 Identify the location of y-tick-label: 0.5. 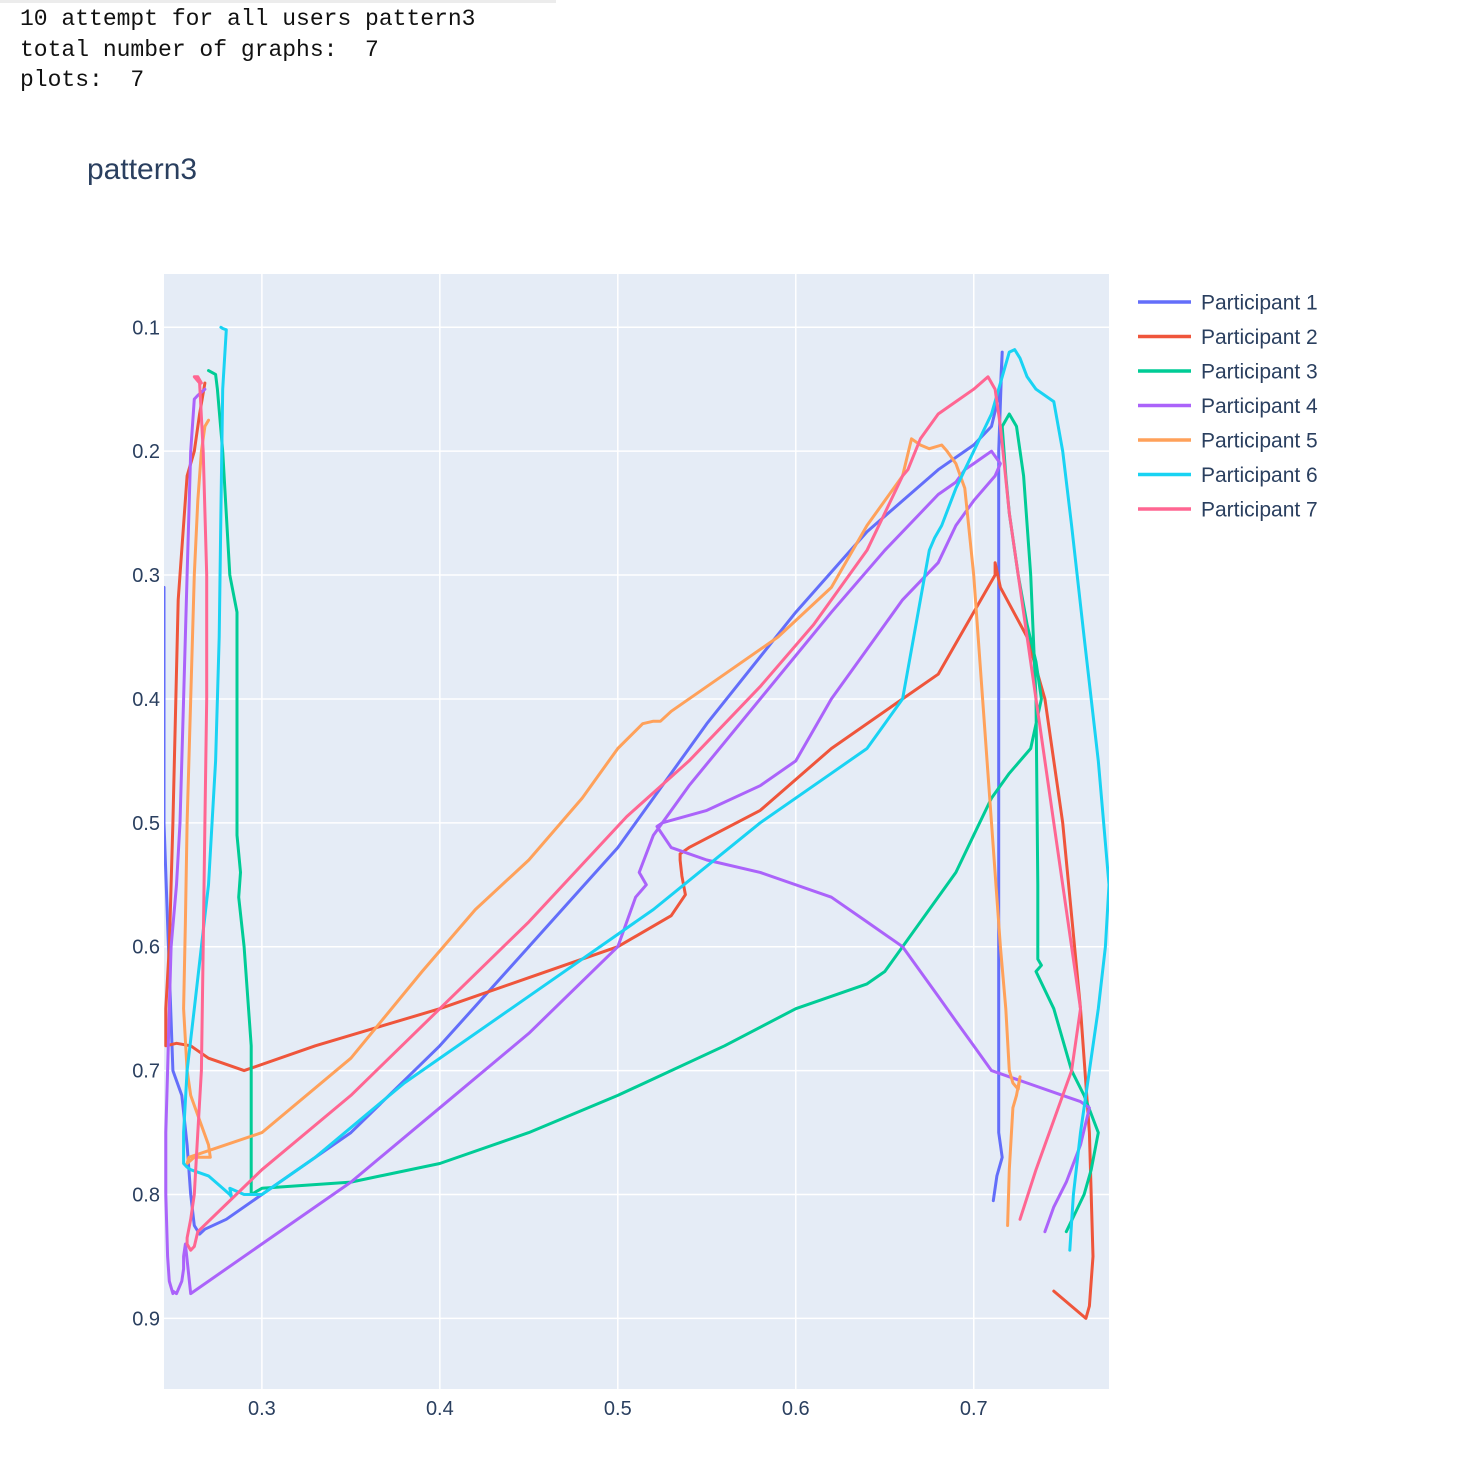
(146, 824).